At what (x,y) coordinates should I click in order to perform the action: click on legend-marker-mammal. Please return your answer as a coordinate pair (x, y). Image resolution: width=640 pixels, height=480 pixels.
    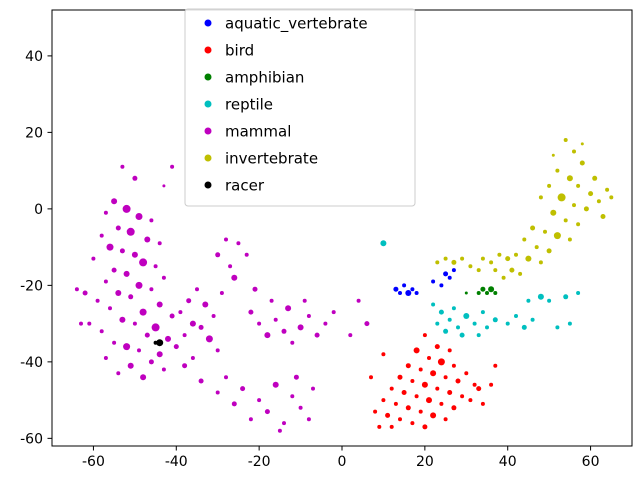
    Looking at the image, I should click on (208, 131).